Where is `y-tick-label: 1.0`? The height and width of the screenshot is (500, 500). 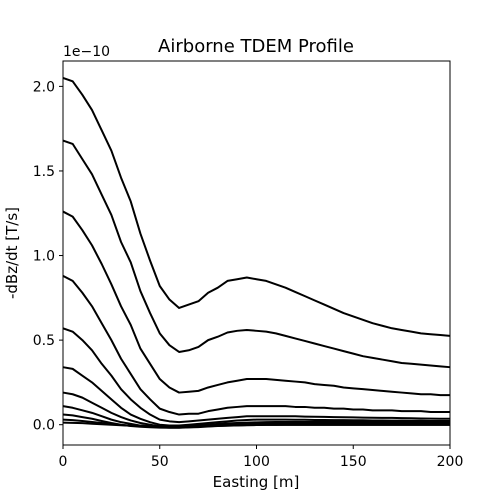 y-tick-label: 1.0 is located at coordinates (44, 257).